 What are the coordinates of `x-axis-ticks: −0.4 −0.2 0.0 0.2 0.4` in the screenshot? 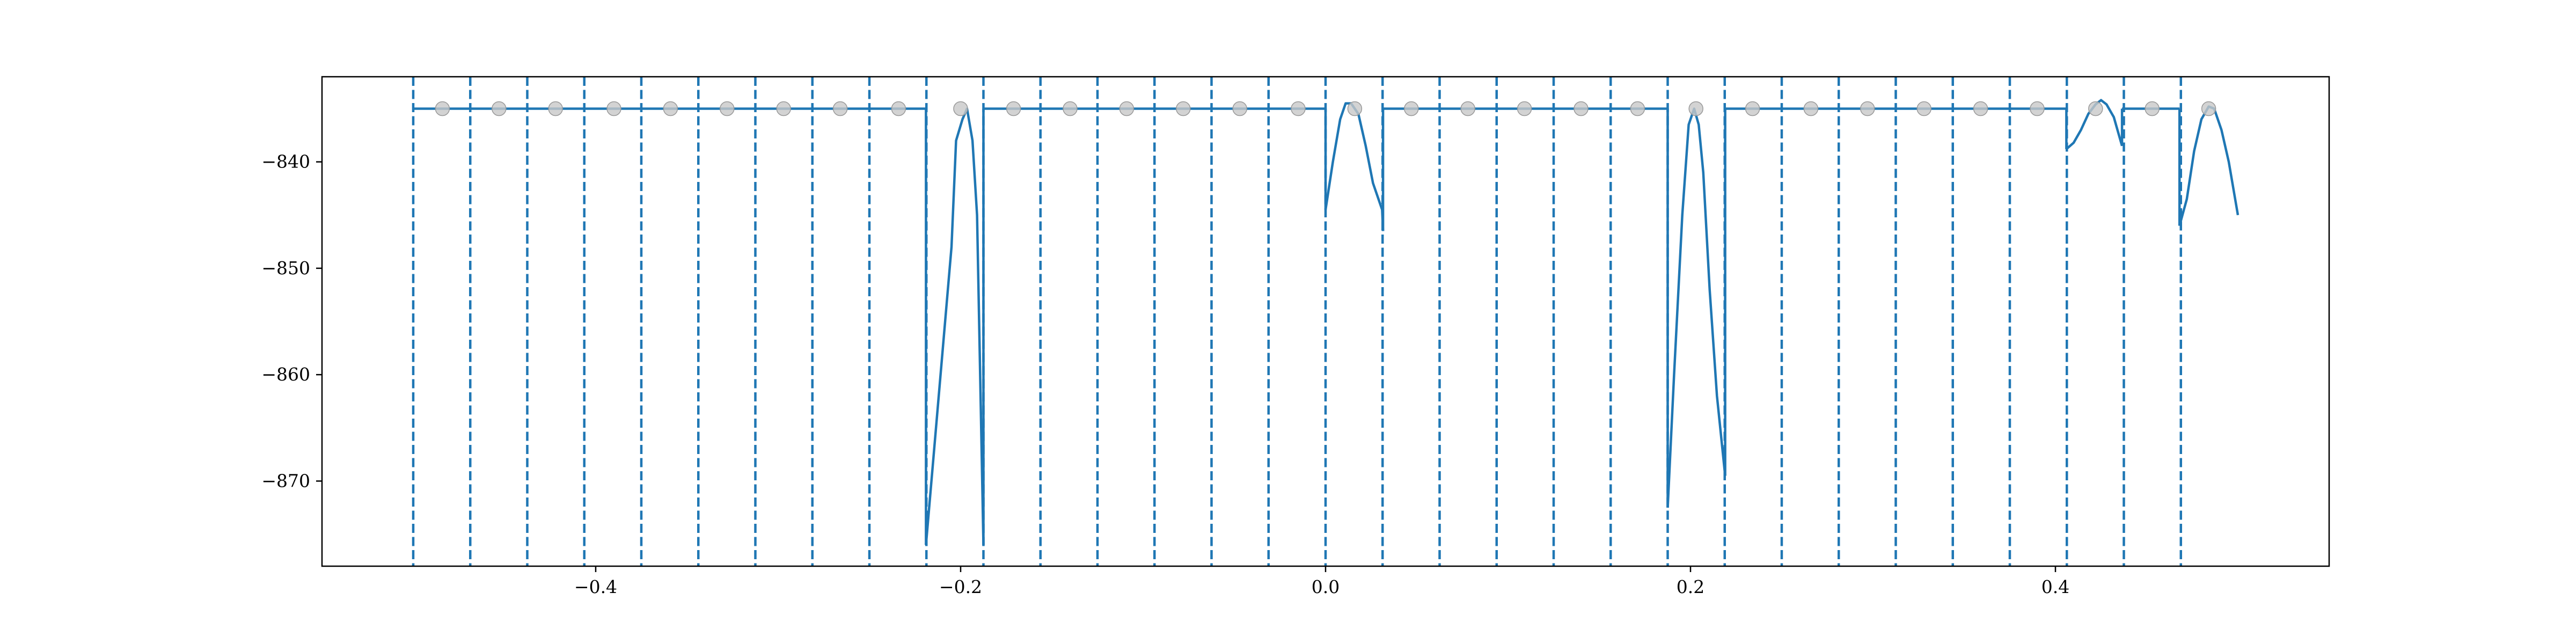 It's located at (1321, 581).